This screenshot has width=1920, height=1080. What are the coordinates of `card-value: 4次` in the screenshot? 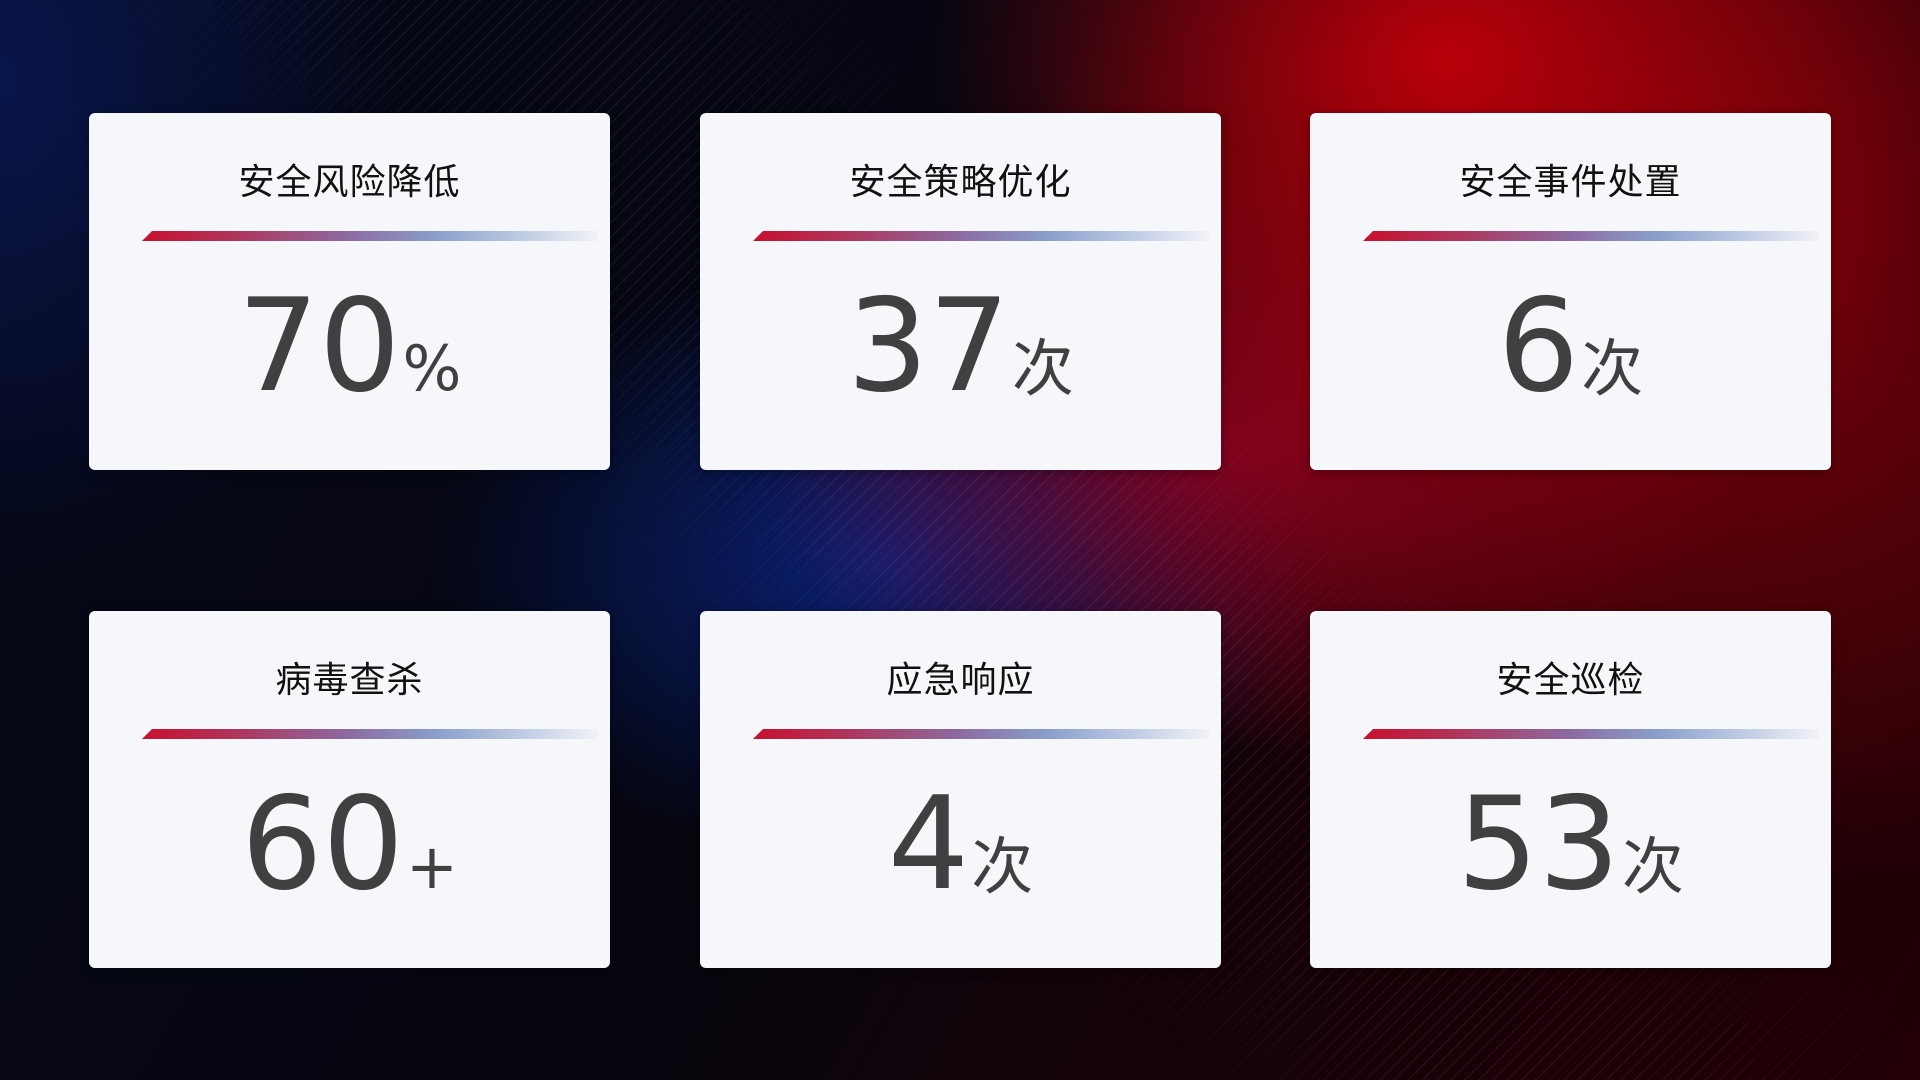 It's located at (960, 845).